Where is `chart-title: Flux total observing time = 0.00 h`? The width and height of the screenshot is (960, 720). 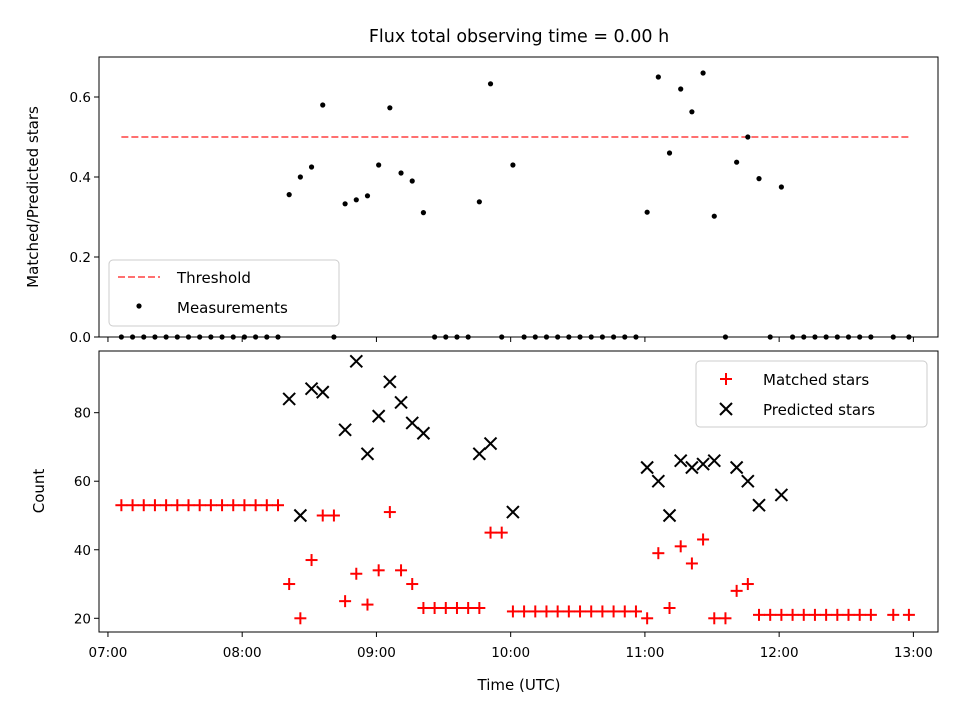 chart-title: Flux total observing time = 0.00 h is located at coordinates (519, 37).